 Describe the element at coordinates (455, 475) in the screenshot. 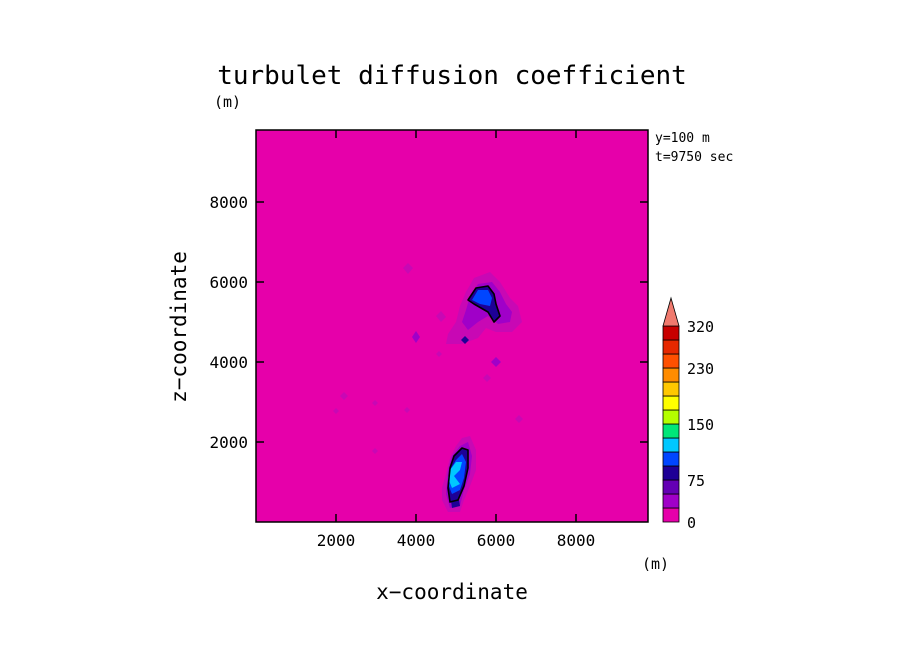

I see `lower-plume-core` at that location.